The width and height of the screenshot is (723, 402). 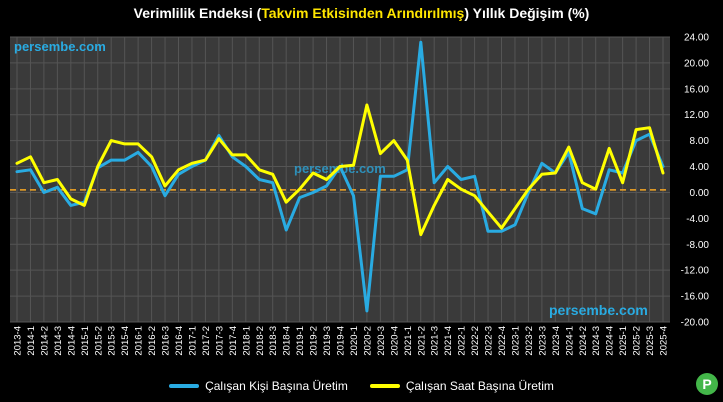 What do you see at coordinates (515, 341) in the screenshot?
I see `x-tick-label: 2023-1` at bounding box center [515, 341].